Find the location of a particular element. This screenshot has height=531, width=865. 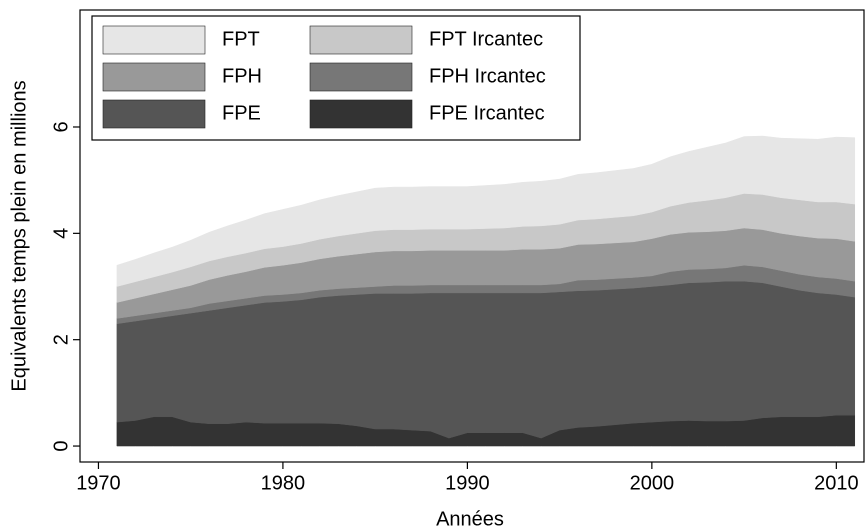

y-tick-label: 6 is located at coordinates (61, 126).